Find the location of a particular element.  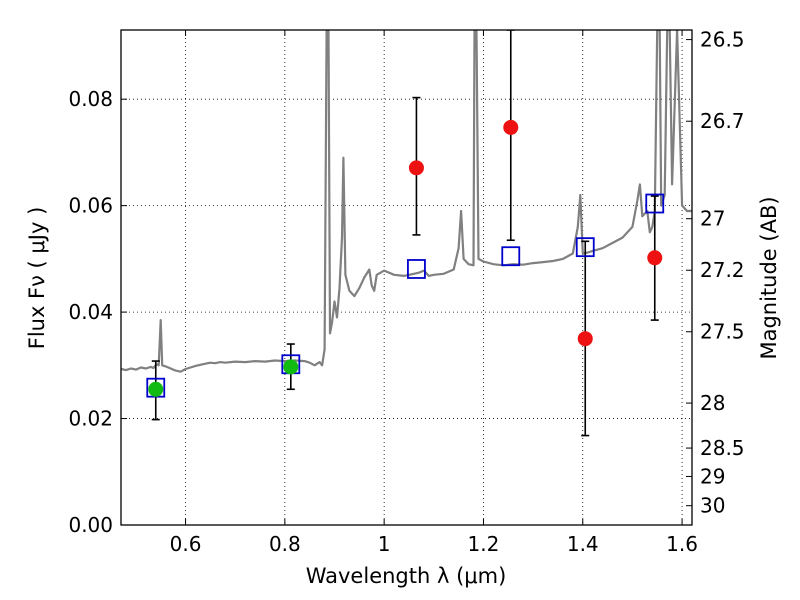

y-tick-label: 0.00 is located at coordinates (90, 525).